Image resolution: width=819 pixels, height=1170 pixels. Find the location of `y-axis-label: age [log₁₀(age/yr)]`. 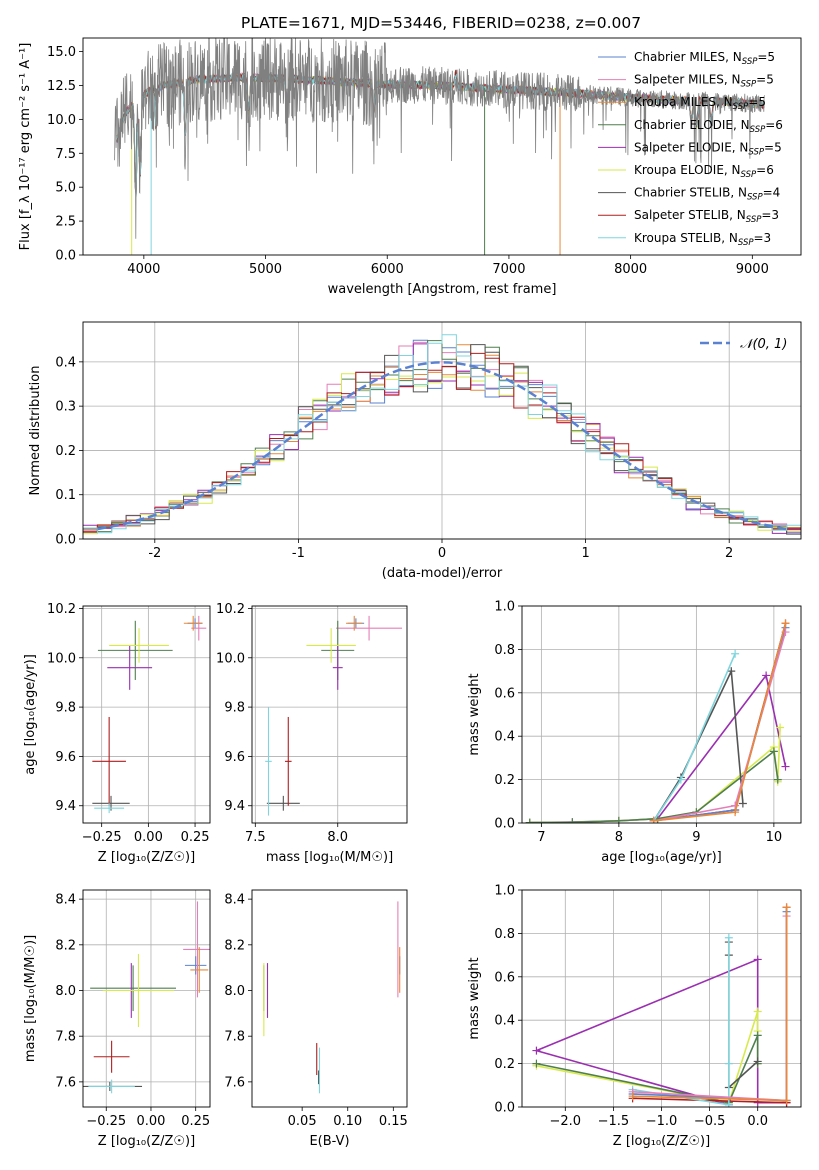

y-axis-label: age [log₁₀(age/yr)] is located at coordinates (30, 714).